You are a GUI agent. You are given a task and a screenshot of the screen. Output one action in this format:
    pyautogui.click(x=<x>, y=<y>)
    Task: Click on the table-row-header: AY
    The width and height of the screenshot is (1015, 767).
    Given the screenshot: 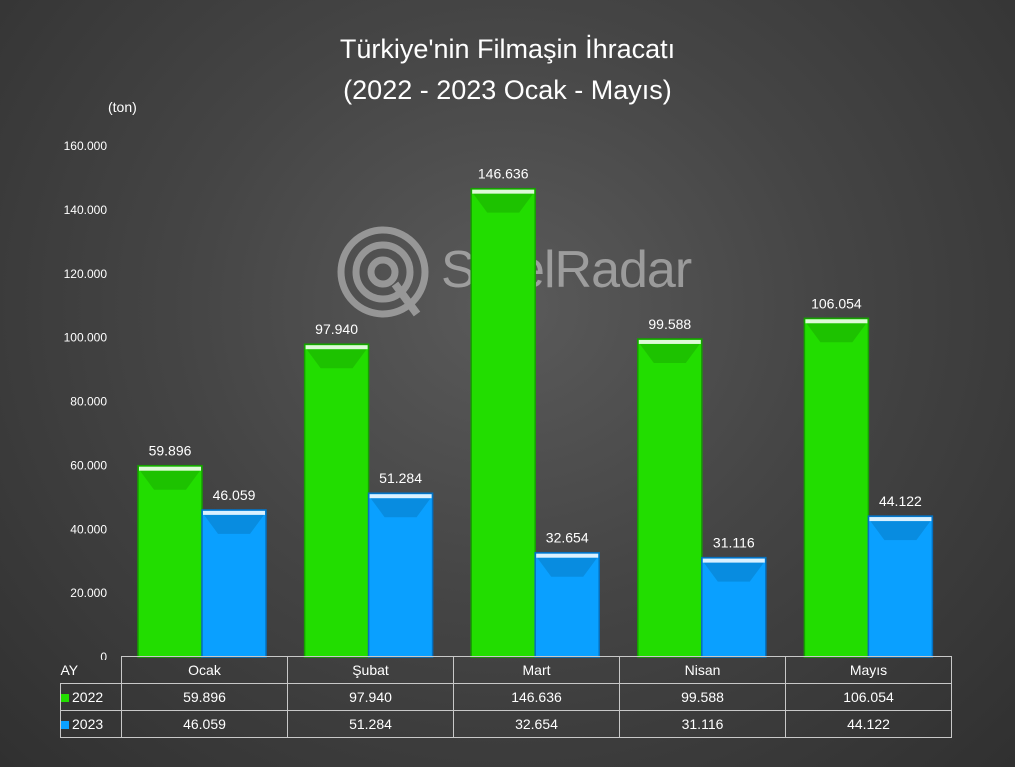 What is the action you would take?
    pyautogui.click(x=69, y=669)
    